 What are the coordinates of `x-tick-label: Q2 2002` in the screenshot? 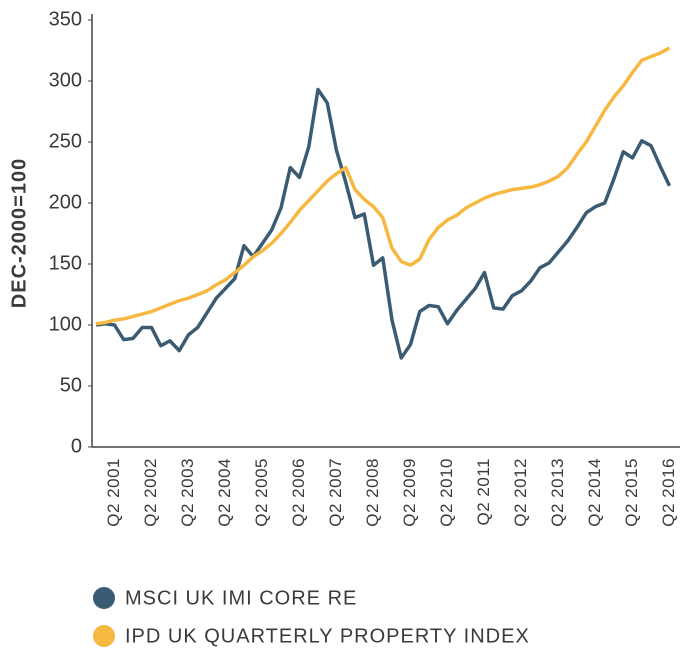 It's located at (150, 492).